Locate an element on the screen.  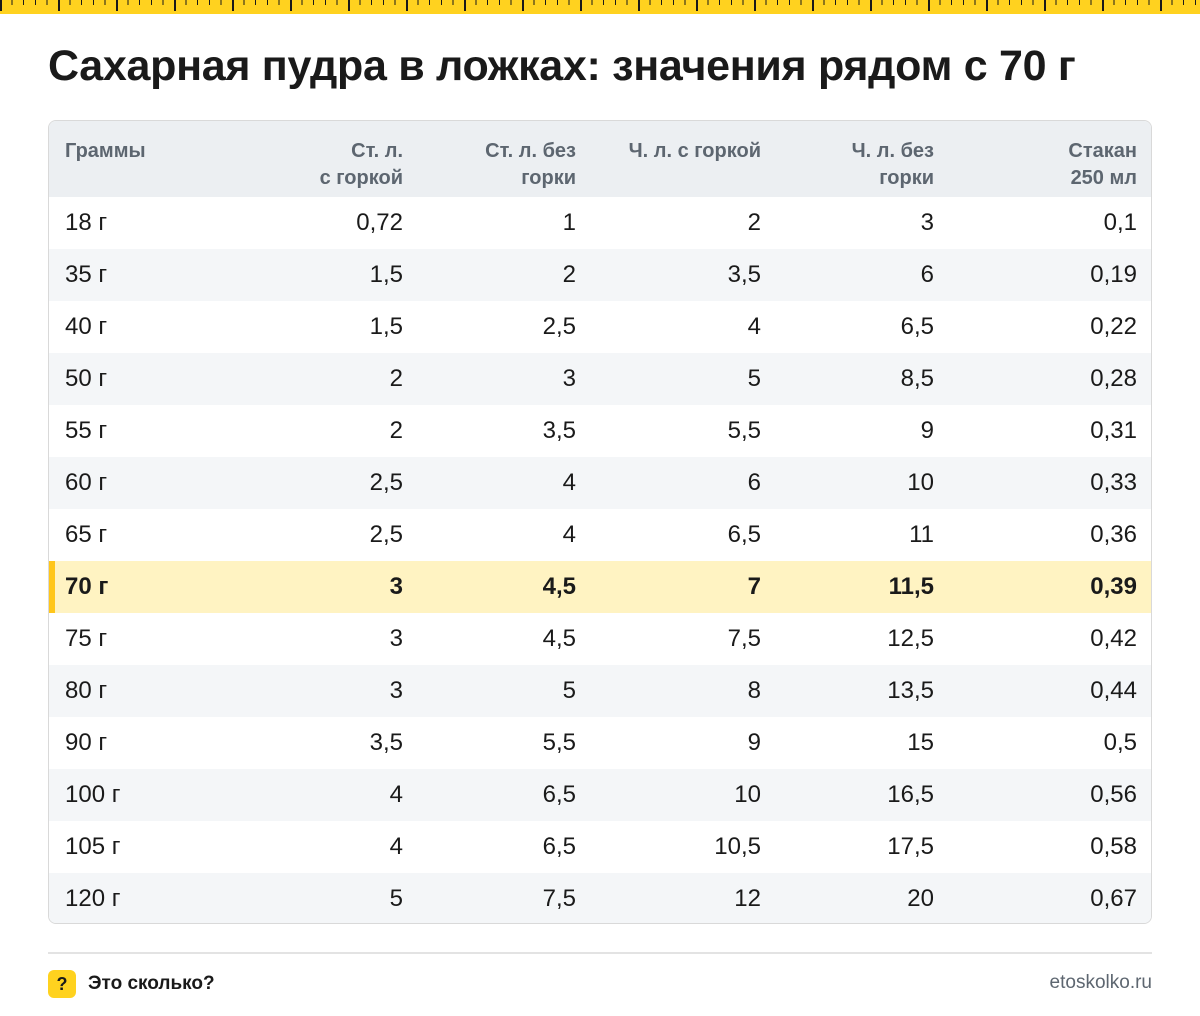
grams-cell: 50 г is located at coordinates (86, 378).